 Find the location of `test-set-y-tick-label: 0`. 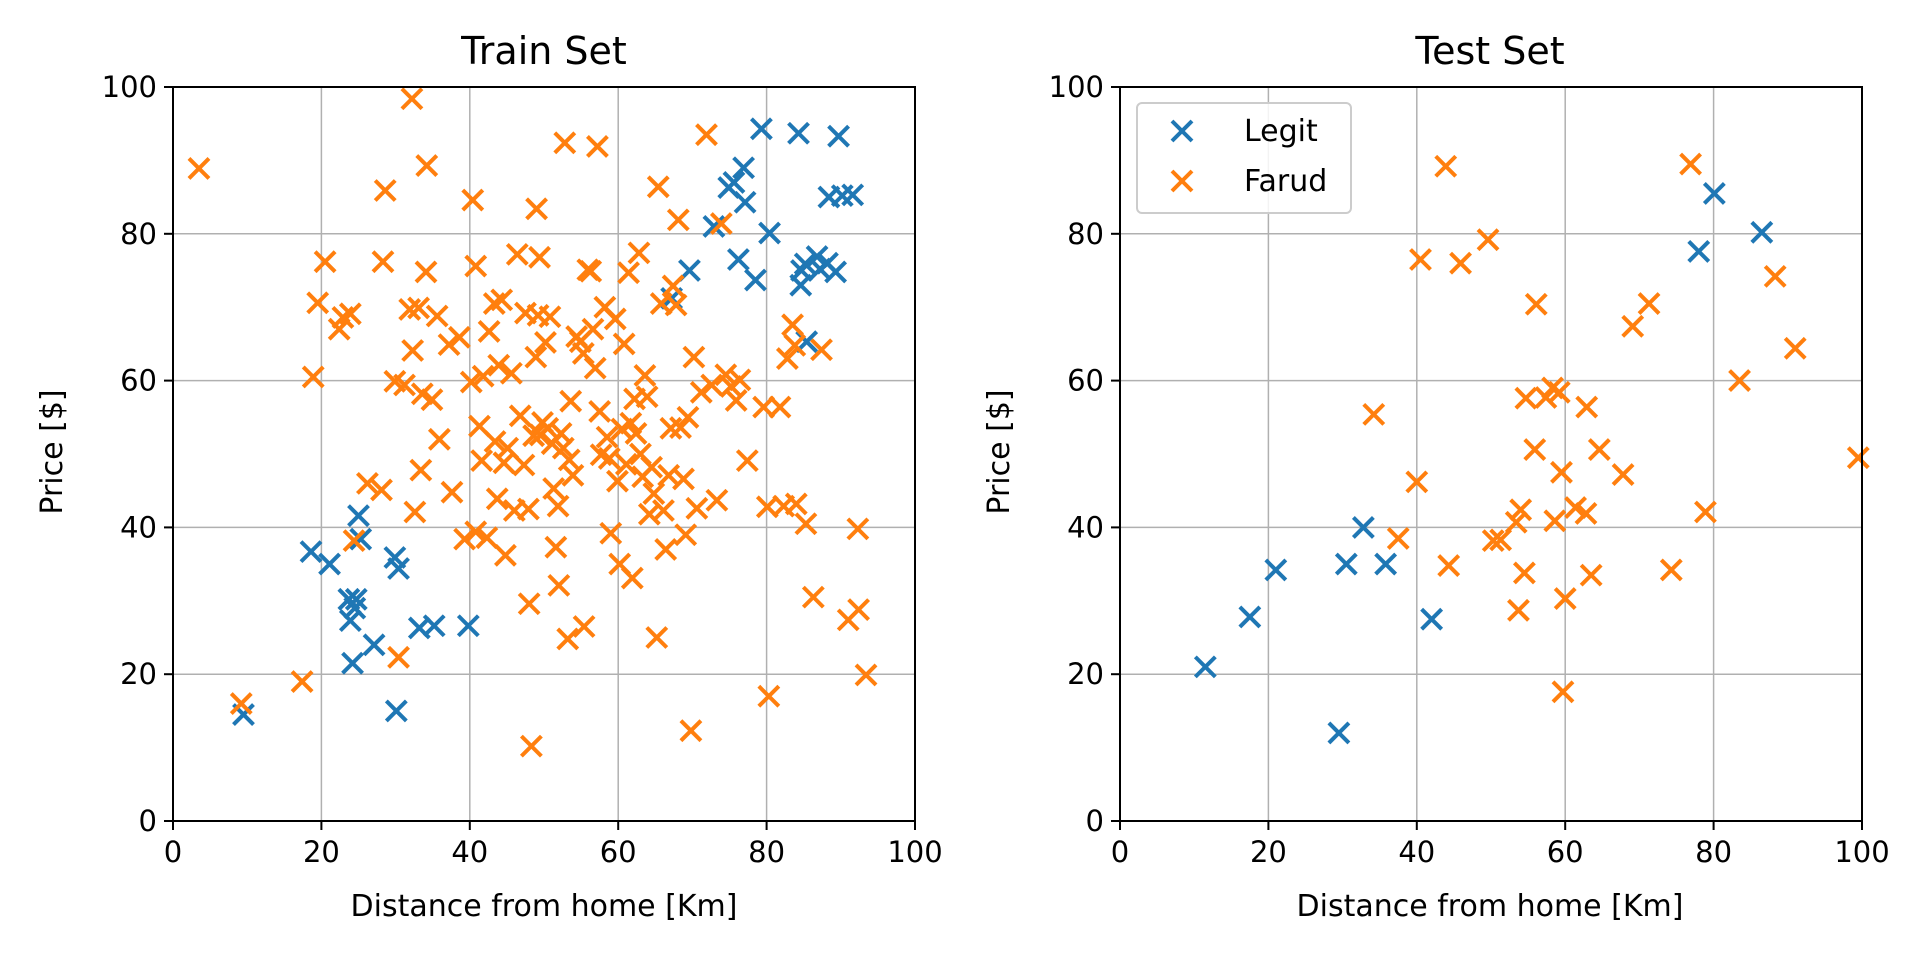

test-set-y-tick-label: 0 is located at coordinates (1095, 821).